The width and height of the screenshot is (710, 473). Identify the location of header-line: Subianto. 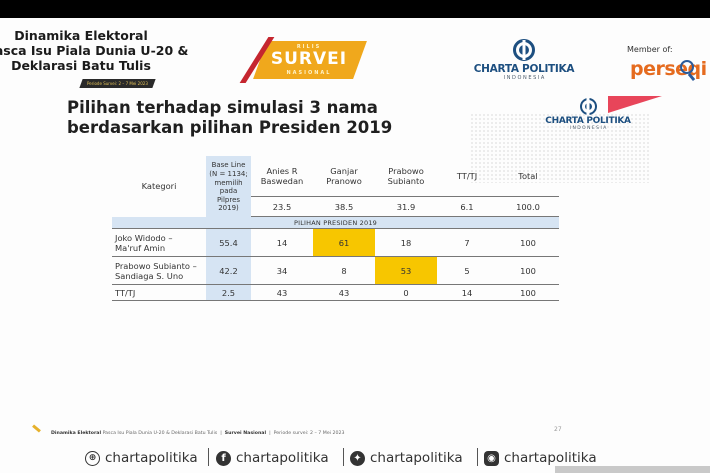
(406, 181).